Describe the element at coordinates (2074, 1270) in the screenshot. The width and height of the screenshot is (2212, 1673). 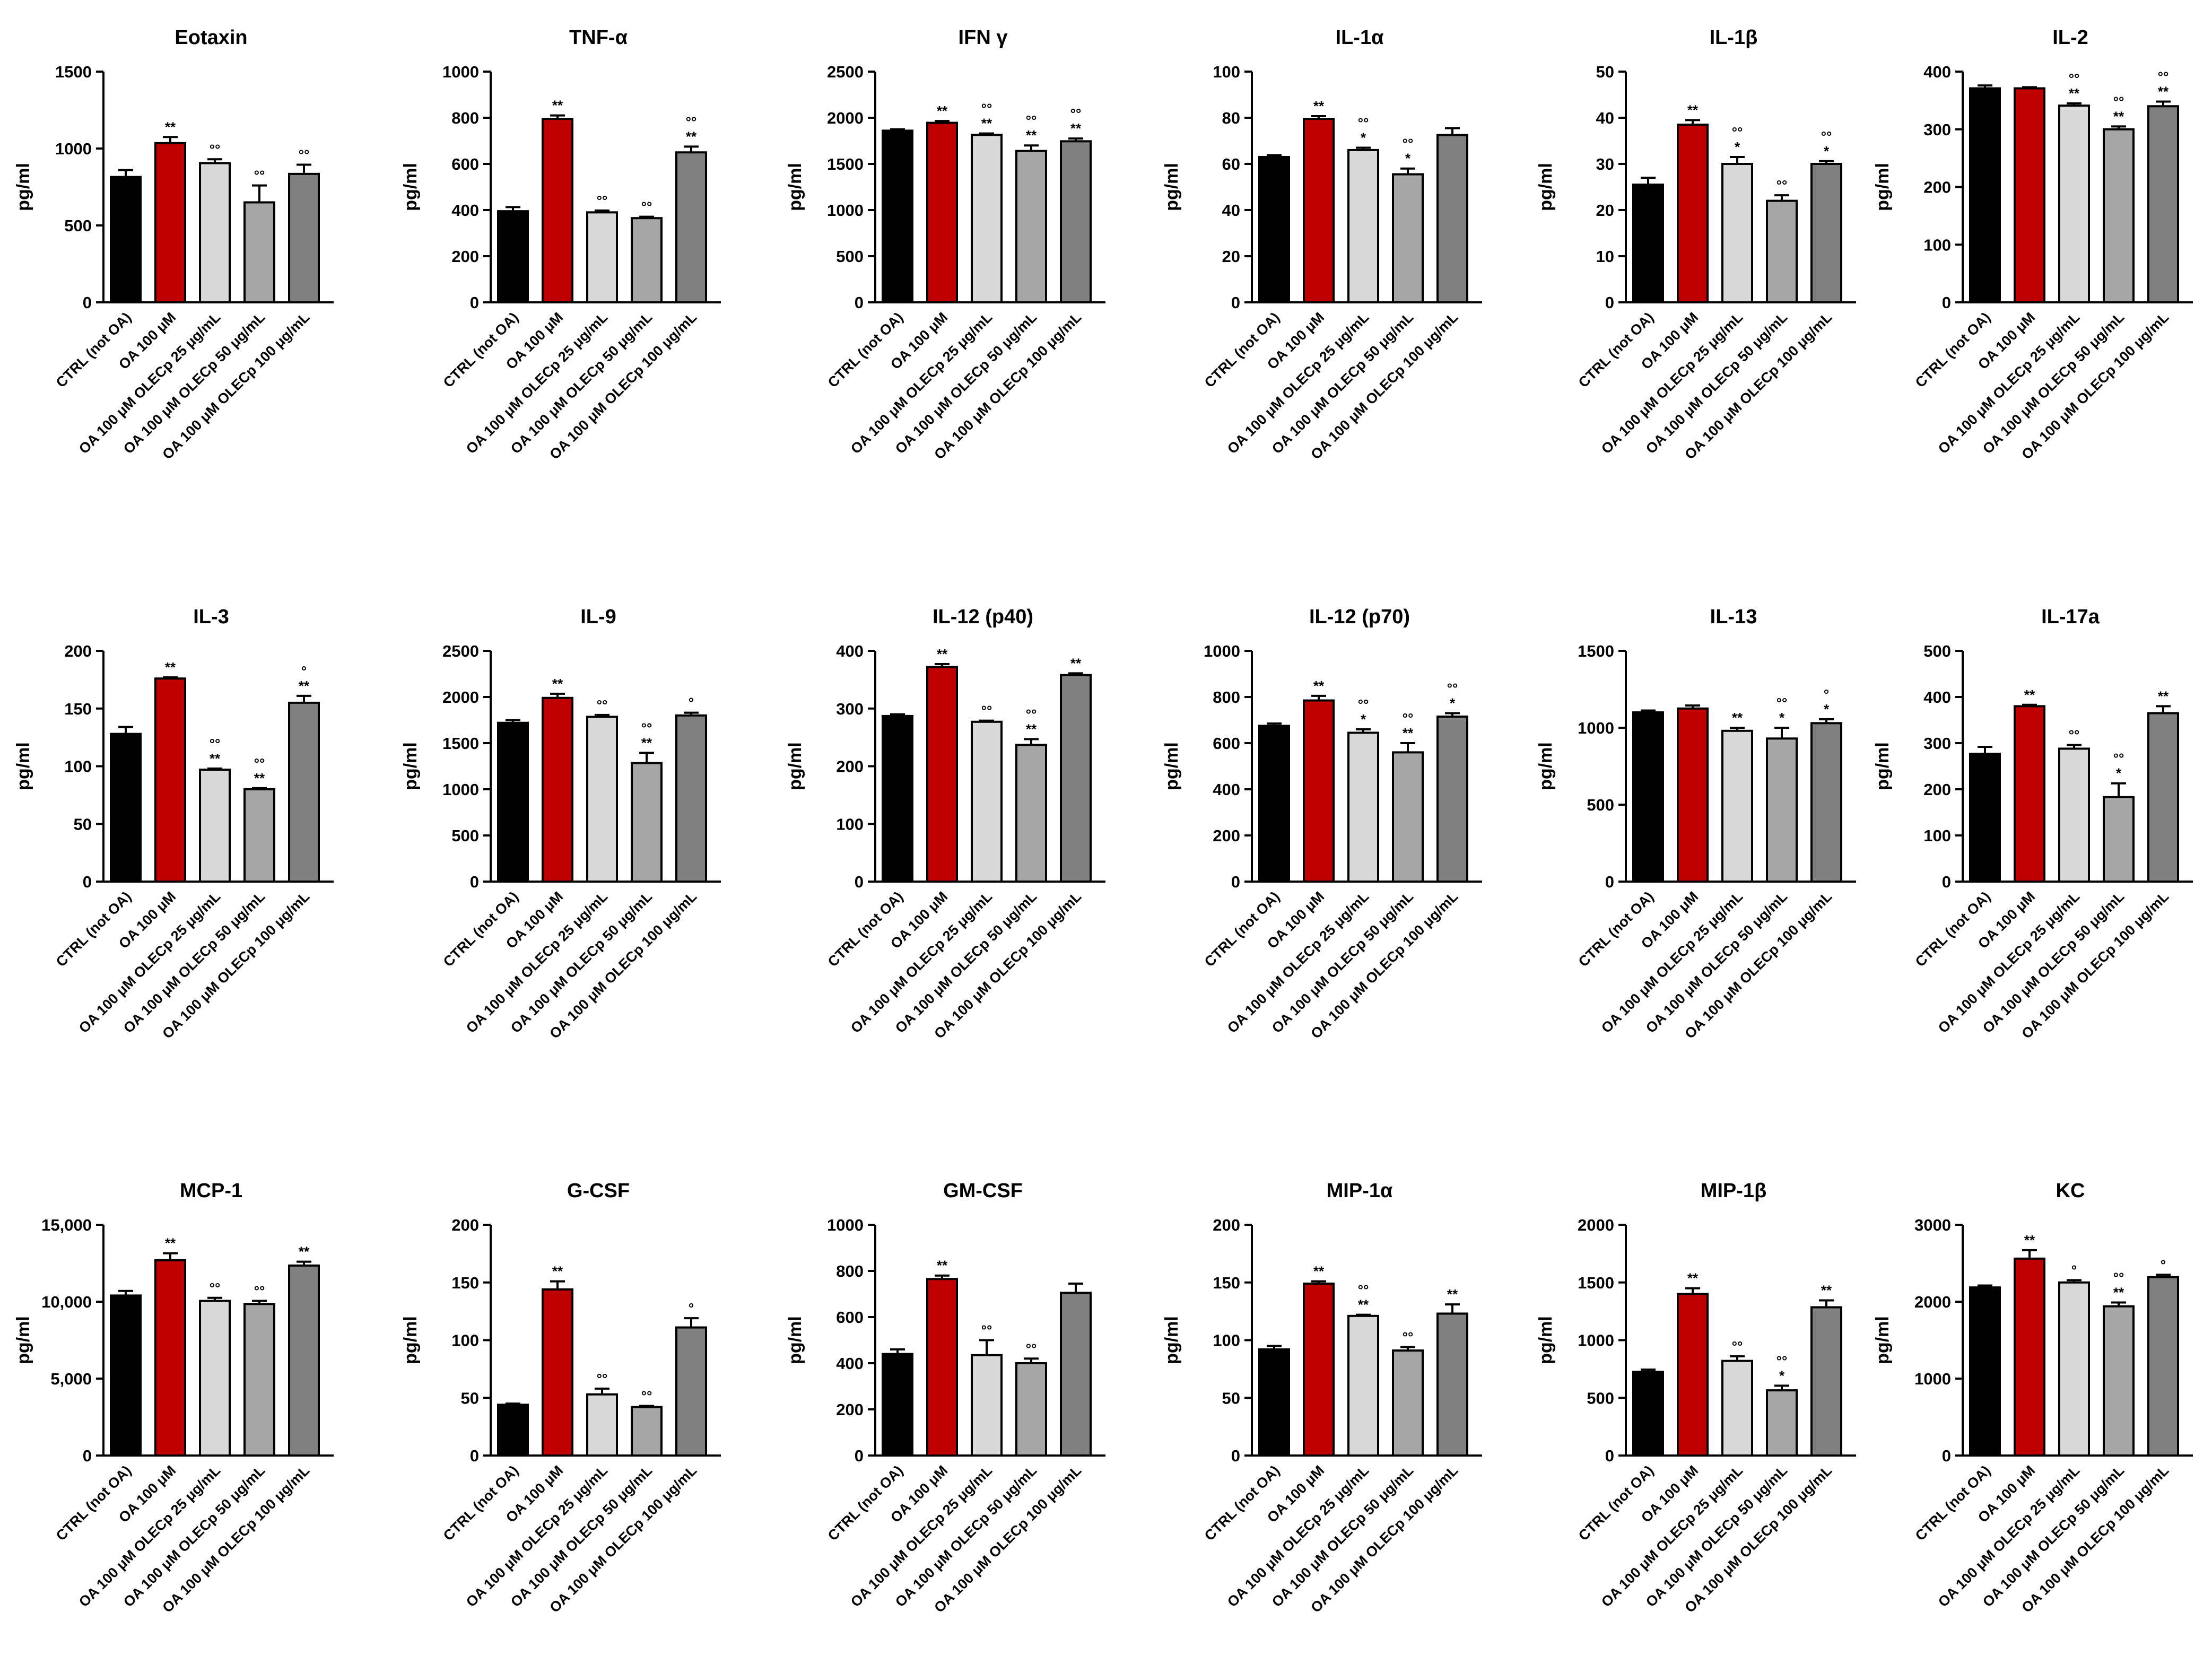
I see `significance-marker: °` at that location.